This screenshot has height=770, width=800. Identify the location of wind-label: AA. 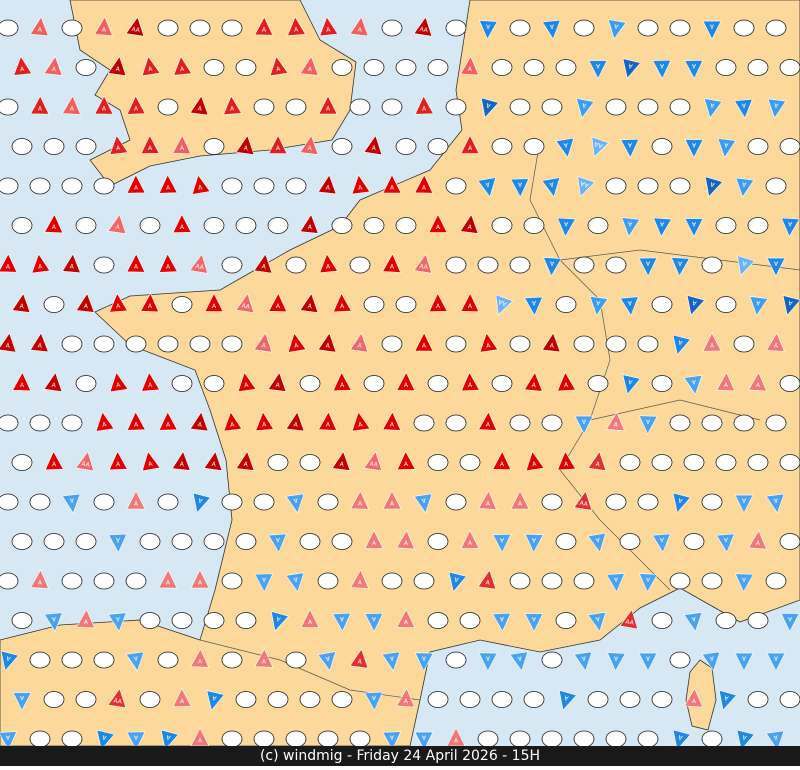
(424, 30).